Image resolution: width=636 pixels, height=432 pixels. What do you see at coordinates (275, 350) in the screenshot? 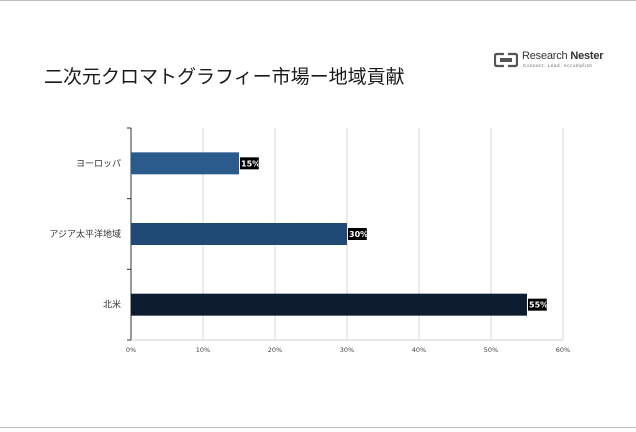
I see `x-tick-label: 20%` at bounding box center [275, 350].